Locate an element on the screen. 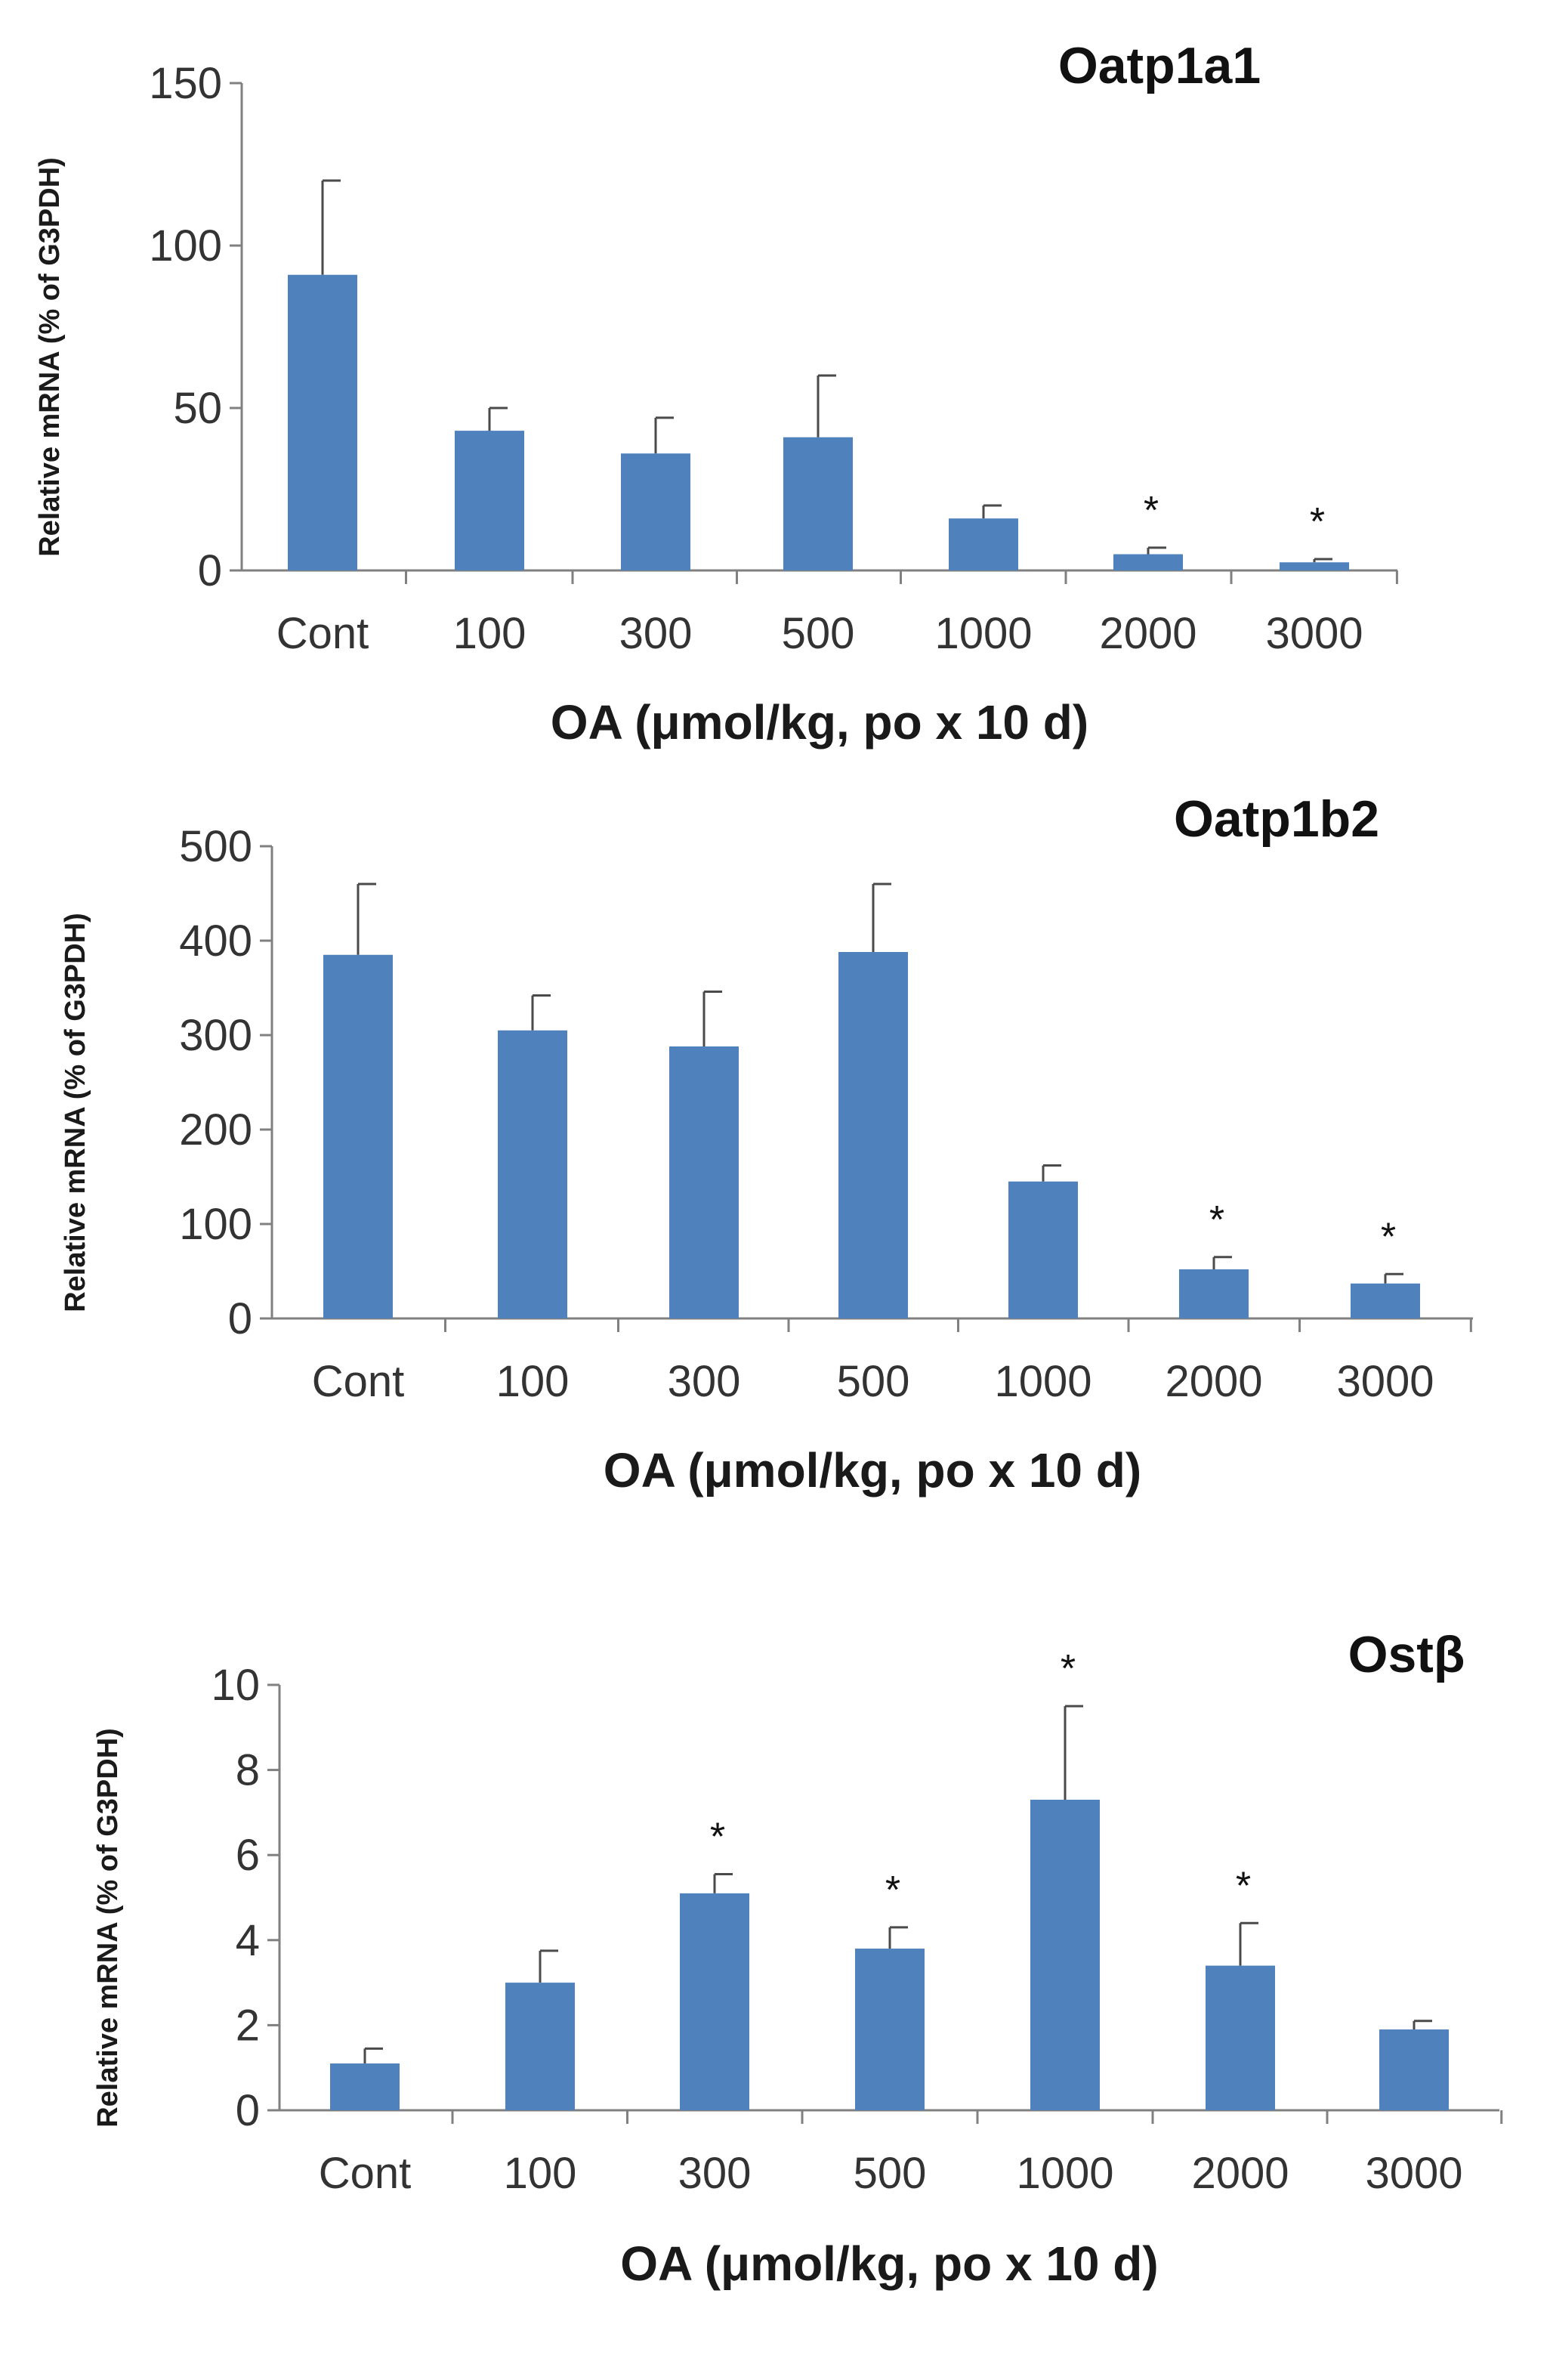  chart2-x-tick-label: 500 is located at coordinates (874, 1381).